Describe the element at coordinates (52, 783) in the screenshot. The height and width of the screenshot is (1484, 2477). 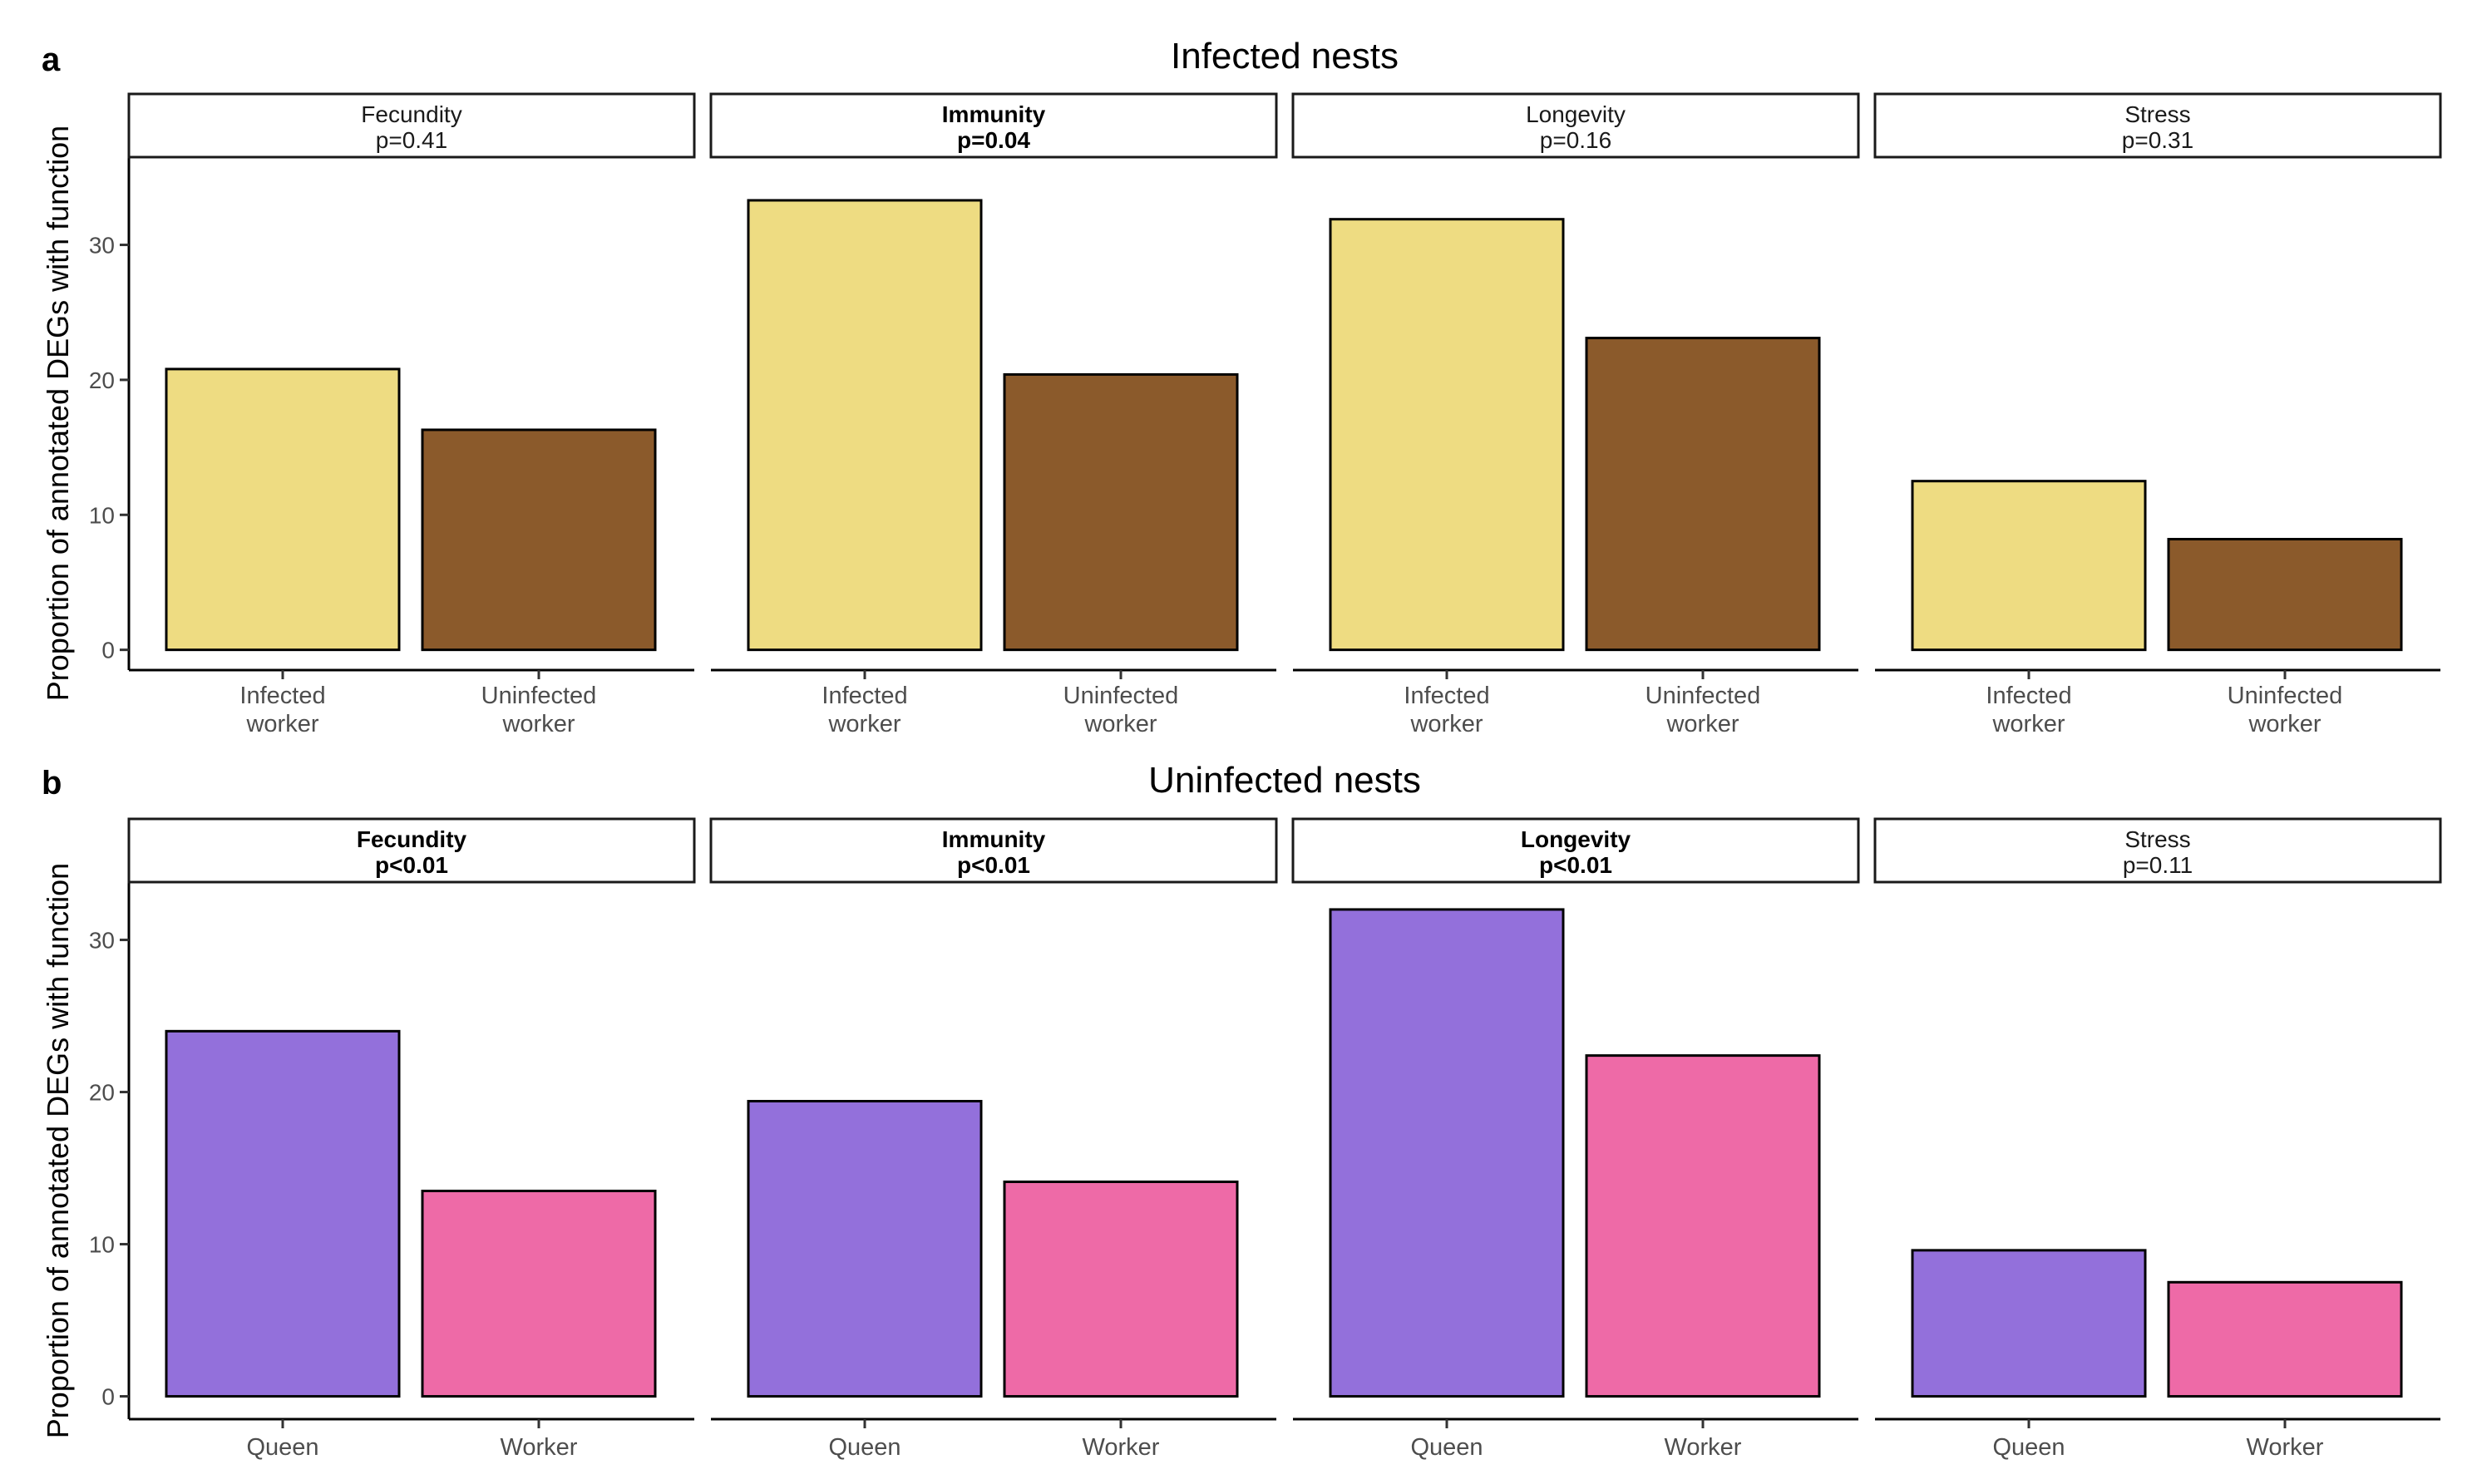
I see `panel-letter: b` at that location.